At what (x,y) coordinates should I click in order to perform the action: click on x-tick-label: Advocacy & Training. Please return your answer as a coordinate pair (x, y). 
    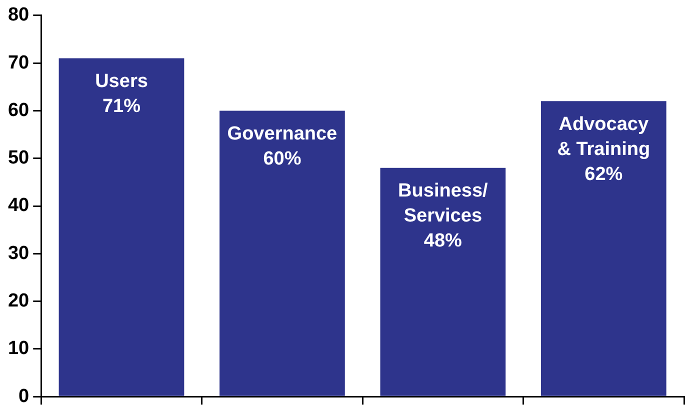
    Looking at the image, I should click on (603, 137).